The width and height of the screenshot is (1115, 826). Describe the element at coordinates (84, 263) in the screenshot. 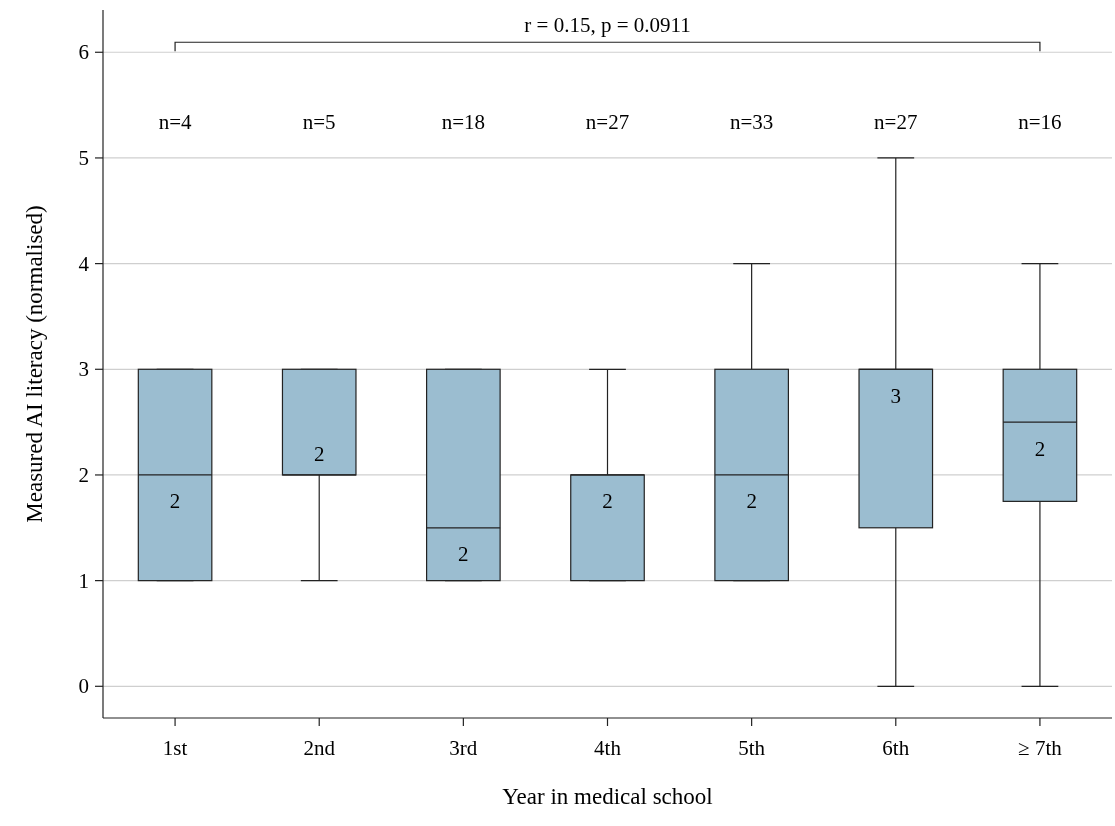

I see `y-tick-label: 4` at that location.